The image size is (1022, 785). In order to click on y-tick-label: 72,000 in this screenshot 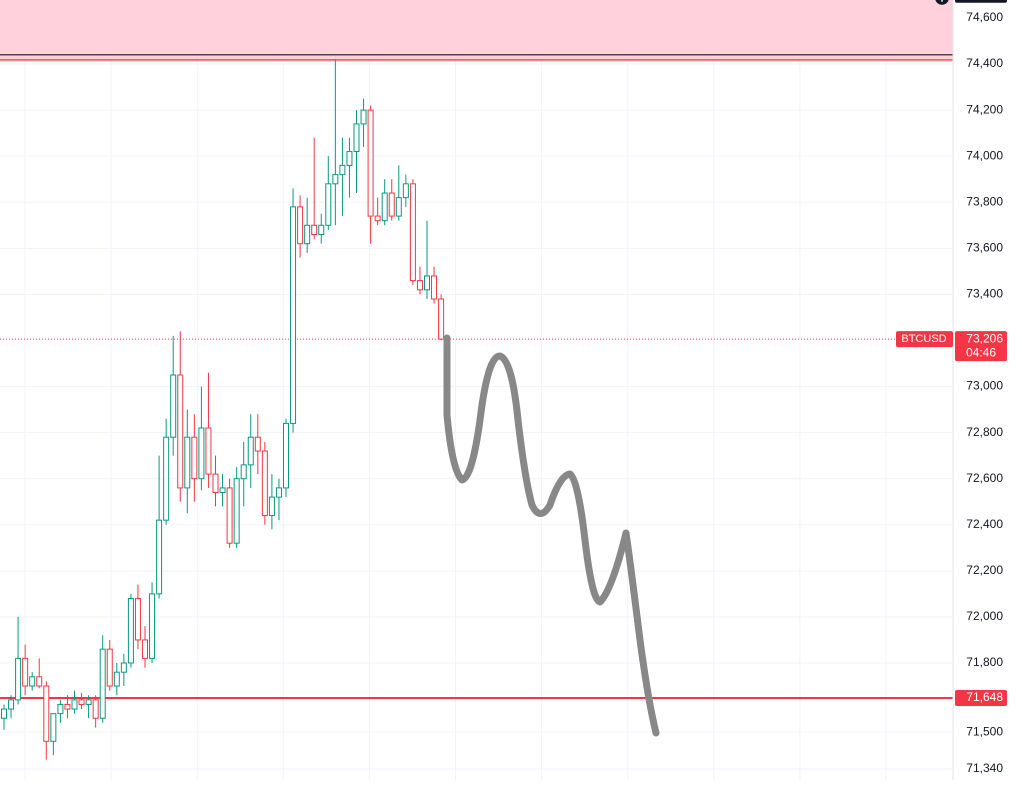, I will do `click(984, 616)`.